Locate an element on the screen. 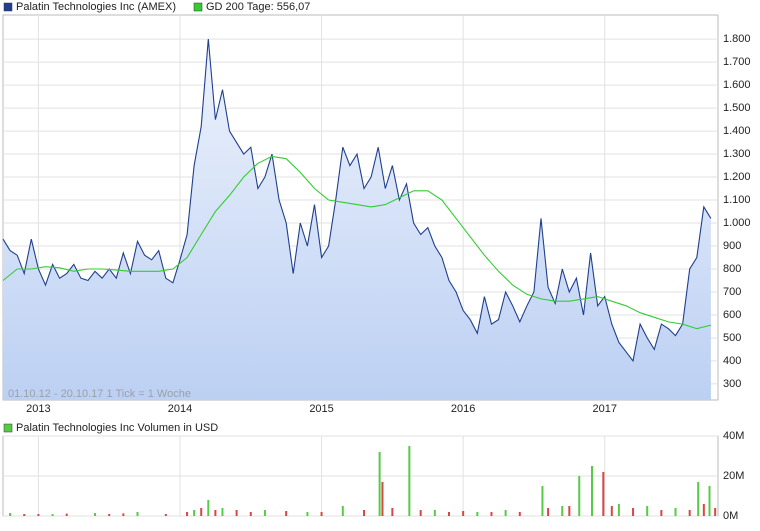 The width and height of the screenshot is (760, 531). y-tick-label: 1.000 is located at coordinates (737, 223).